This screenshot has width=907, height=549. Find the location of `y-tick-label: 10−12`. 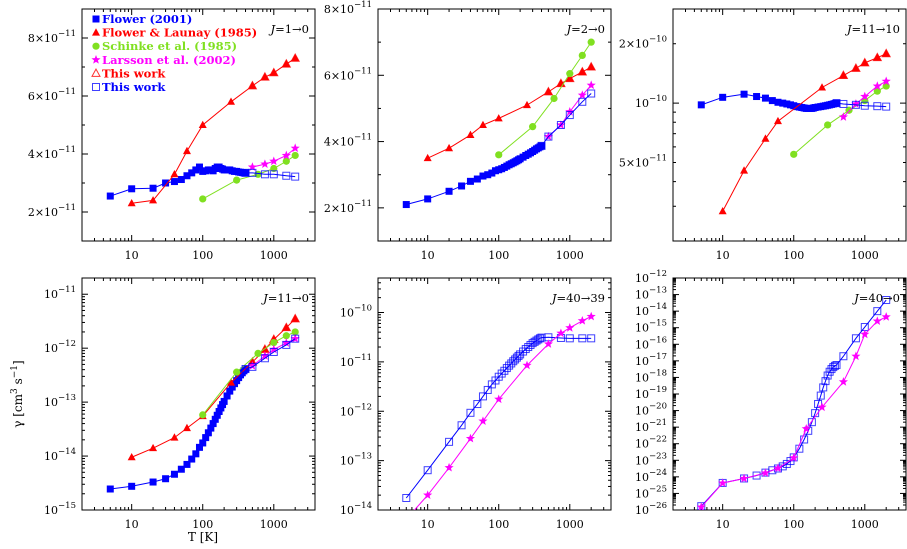

y-tick-label: 10−12 is located at coordinates (60, 347).